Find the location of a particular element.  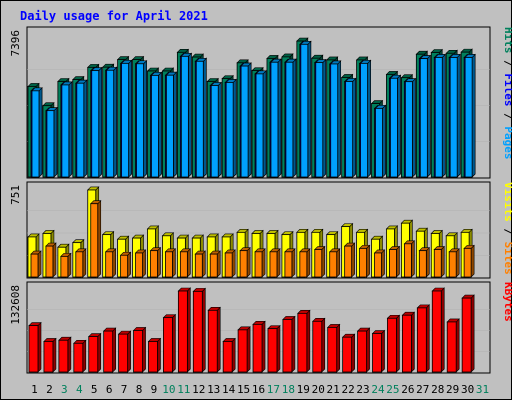

chart-legends: Hits / Files / Pages Visits / Sites KBytes is located at coordinates (507, 174).